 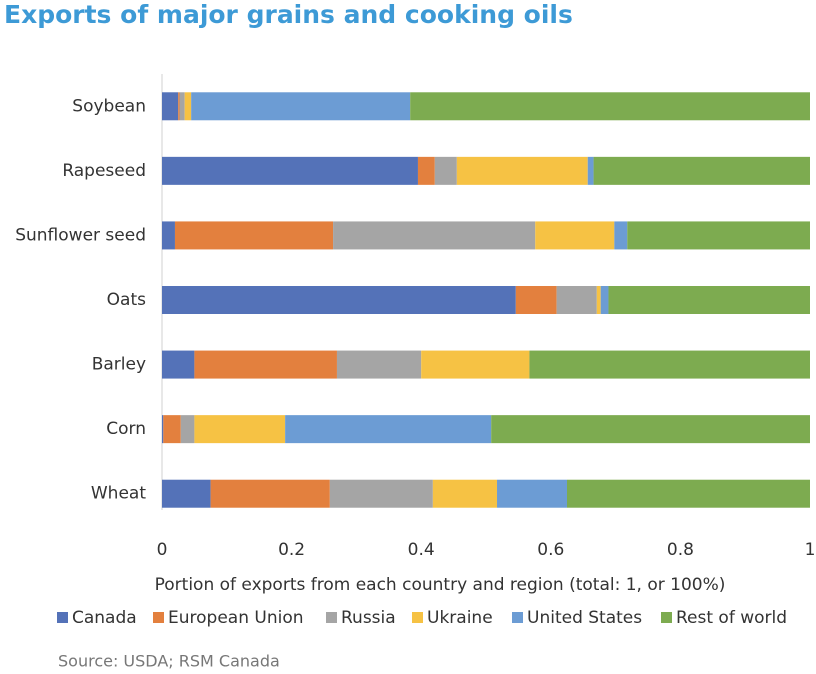 What do you see at coordinates (421, 550) in the screenshot?
I see `x-tick-label: 0.4` at bounding box center [421, 550].